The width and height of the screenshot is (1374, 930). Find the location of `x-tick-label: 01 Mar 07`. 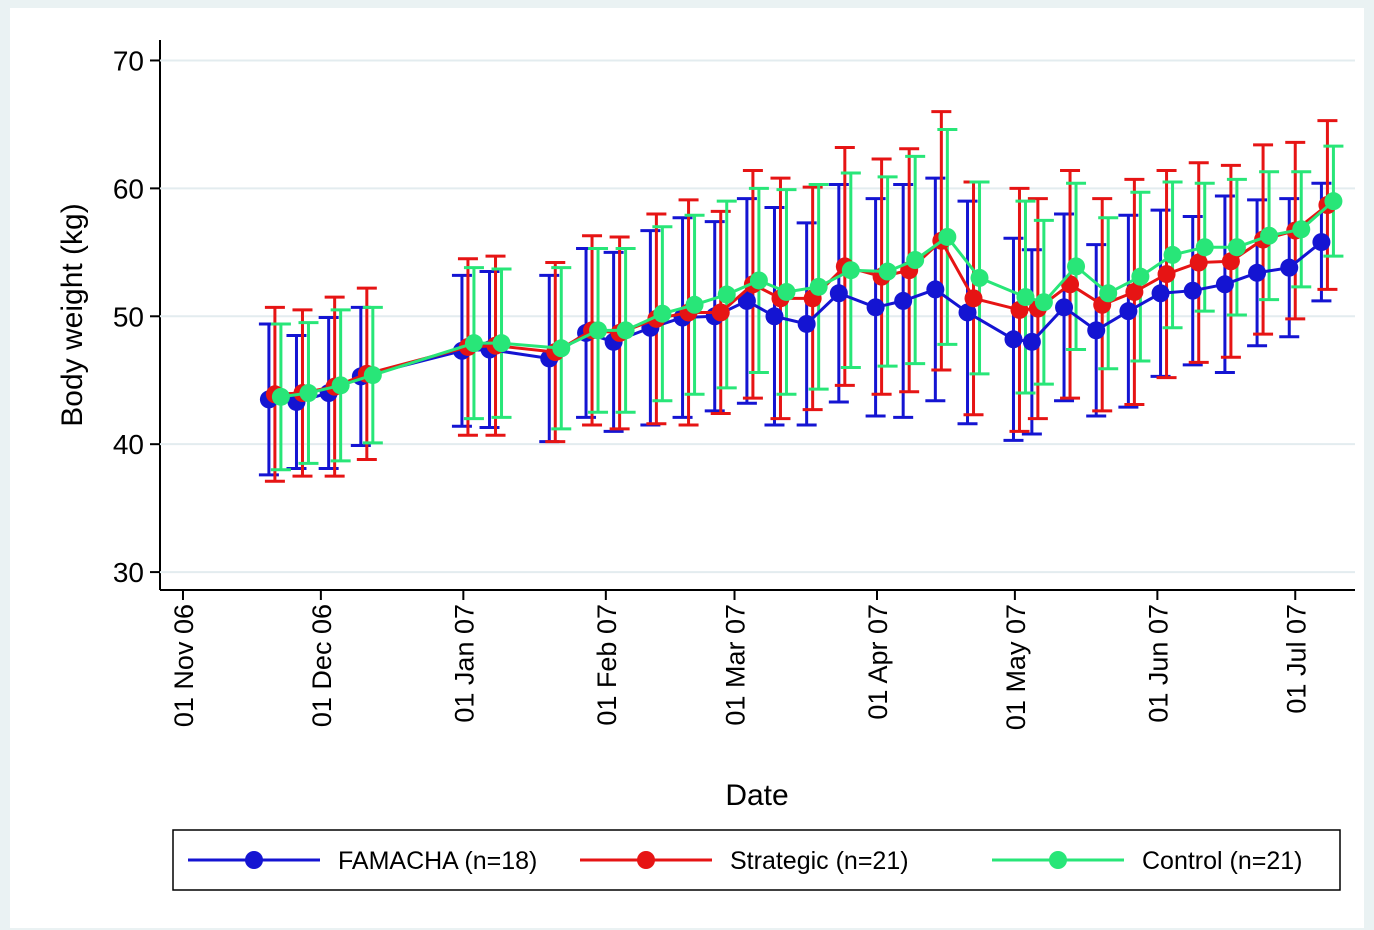

x-tick-label: 01 Mar 07 is located at coordinates (736, 665).